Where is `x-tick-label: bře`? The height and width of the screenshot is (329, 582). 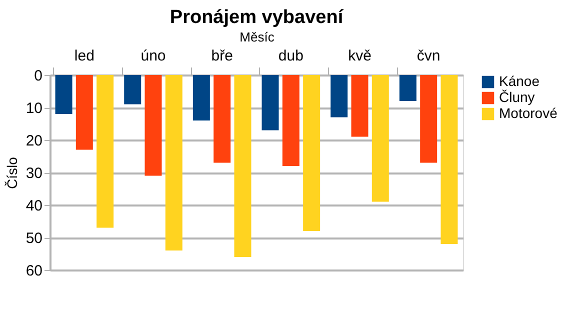 x-tick-label: bře is located at coordinates (222, 56).